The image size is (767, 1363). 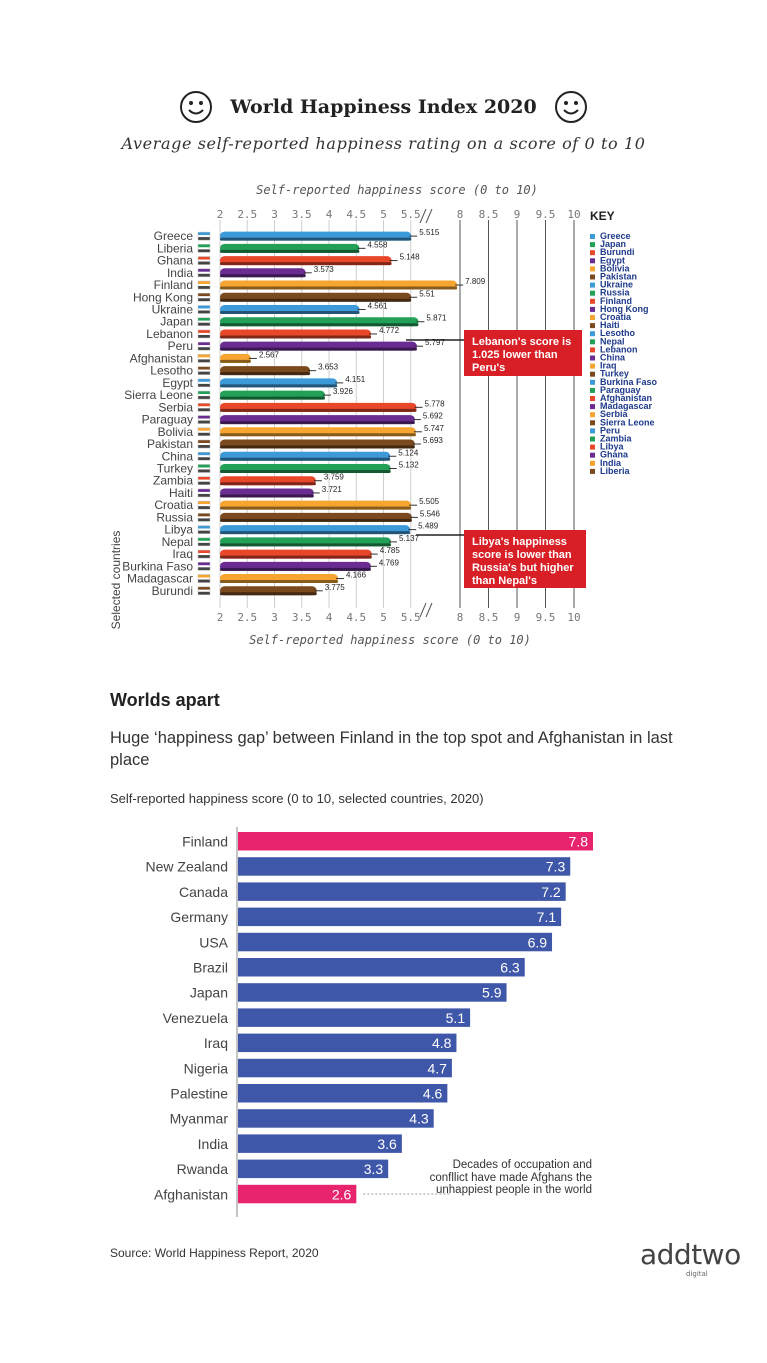 What do you see at coordinates (619, 349) in the screenshot?
I see `legend-label: Lebanon` at bounding box center [619, 349].